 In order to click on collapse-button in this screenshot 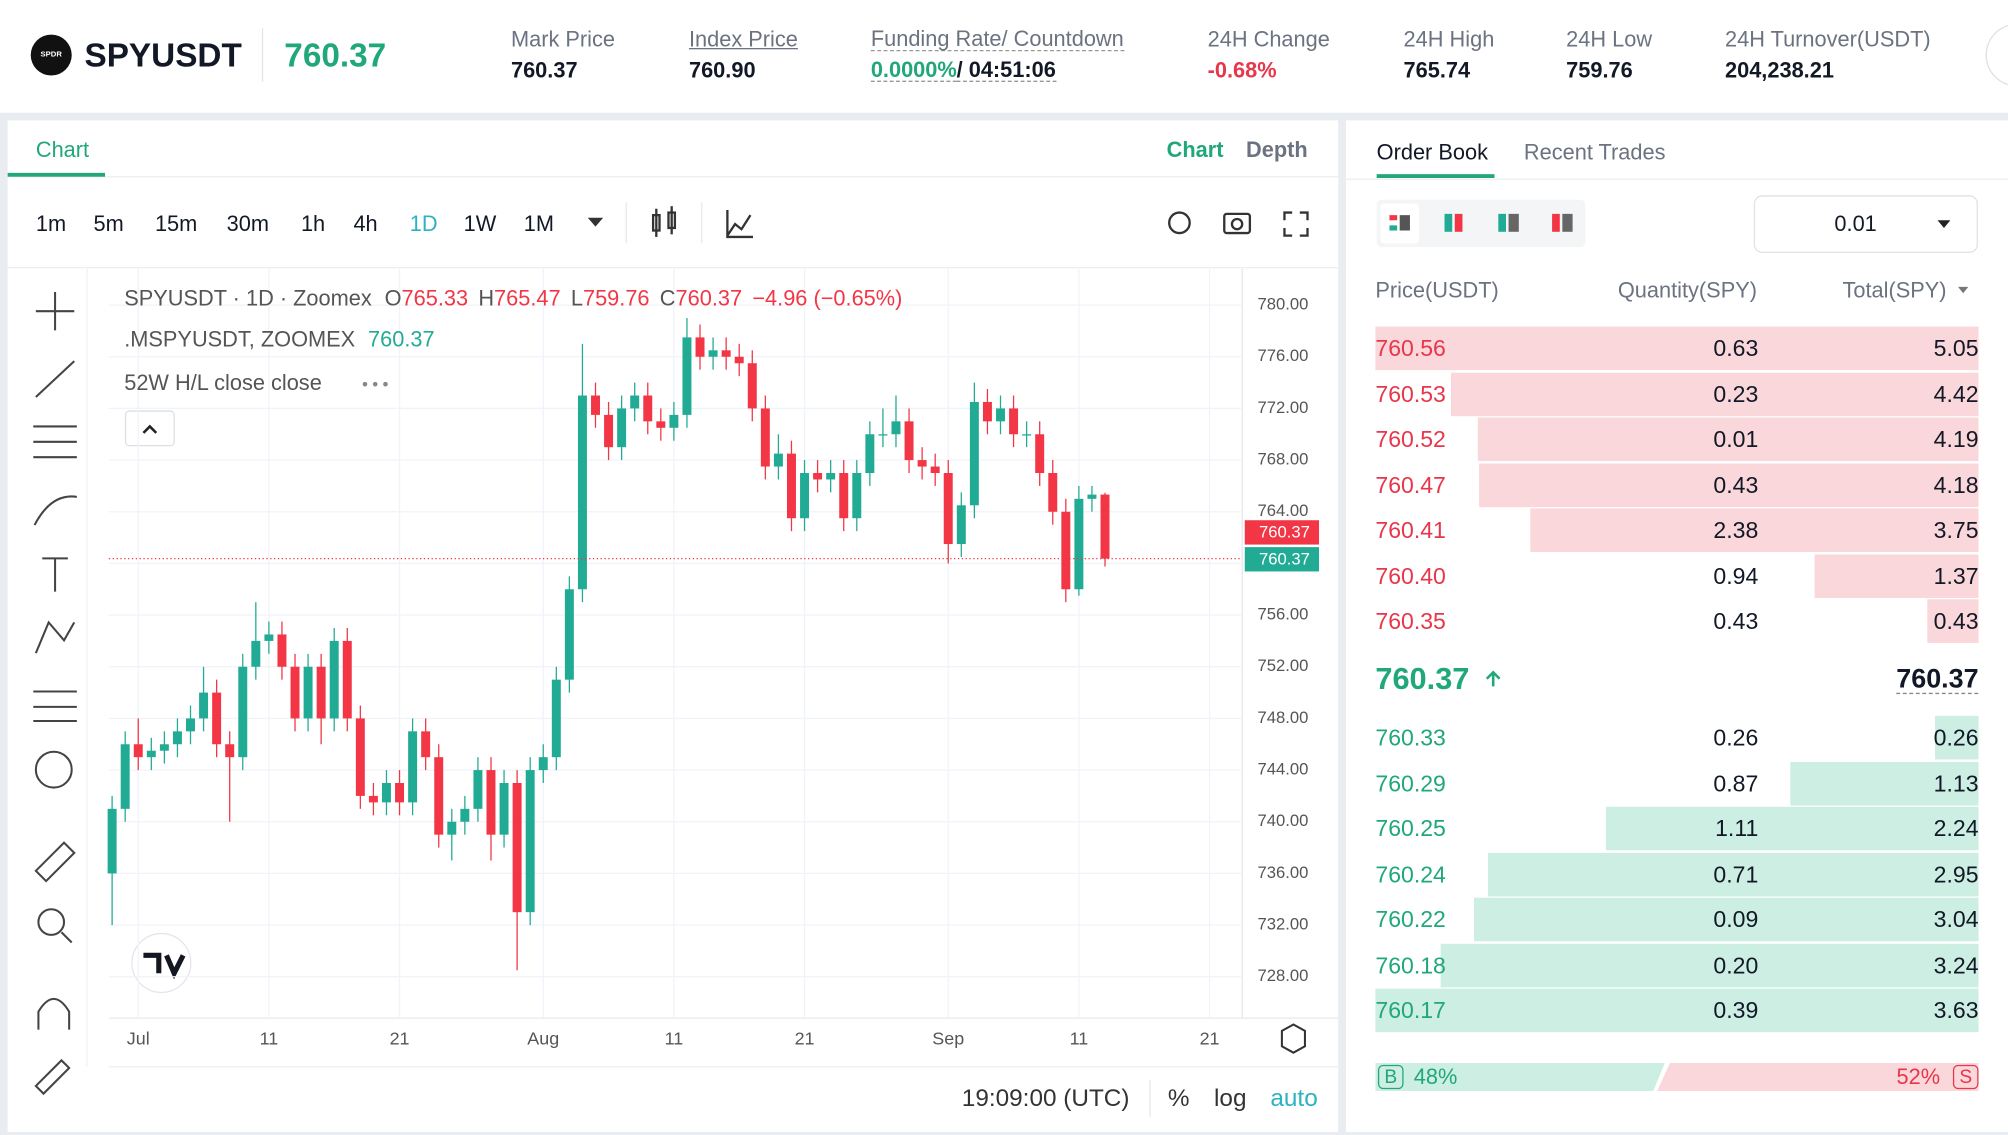, I will do `click(149, 428)`.